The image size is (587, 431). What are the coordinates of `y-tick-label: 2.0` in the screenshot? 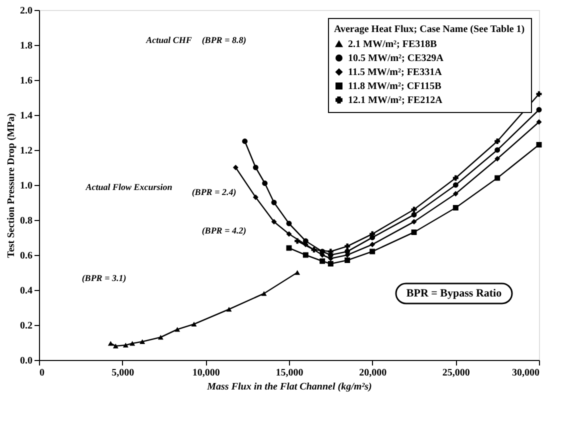 It's located at (26, 11).